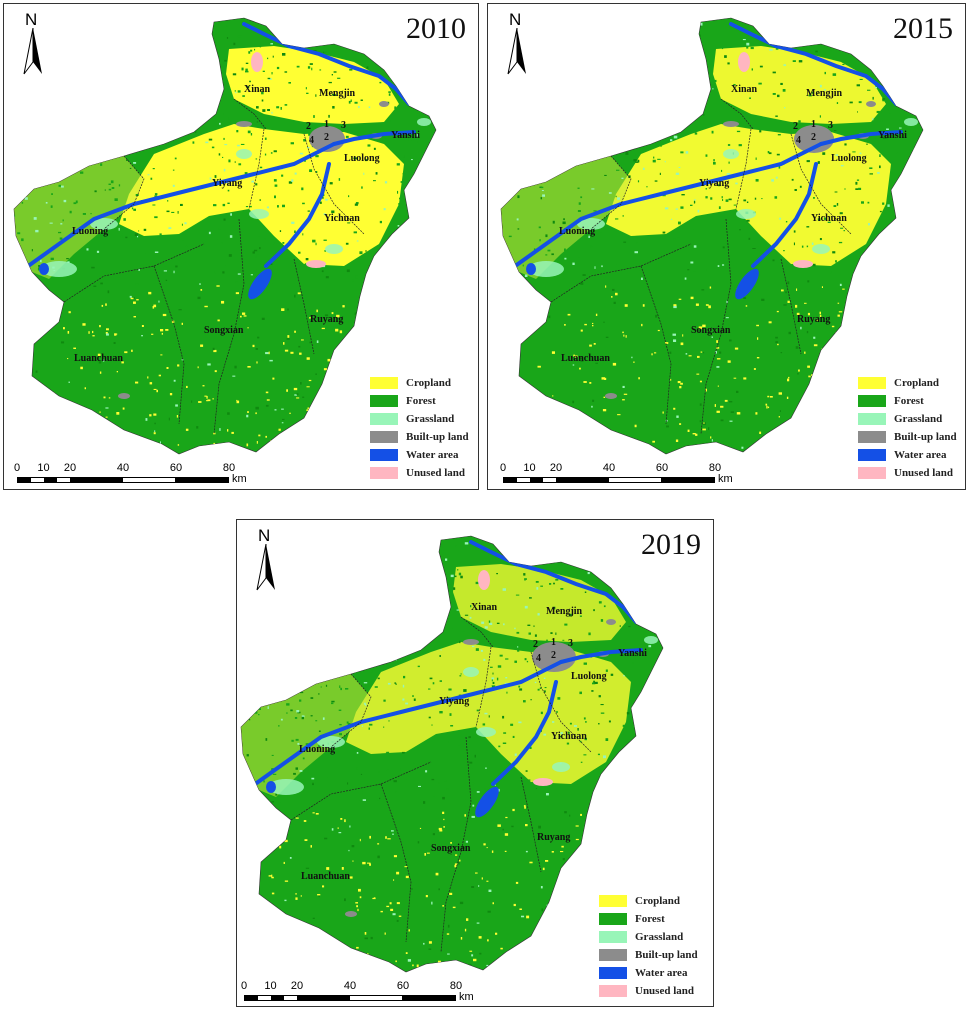 The height and width of the screenshot is (1010, 969). I want to click on legend-item-unused-land: Unused land, so click(913, 473).